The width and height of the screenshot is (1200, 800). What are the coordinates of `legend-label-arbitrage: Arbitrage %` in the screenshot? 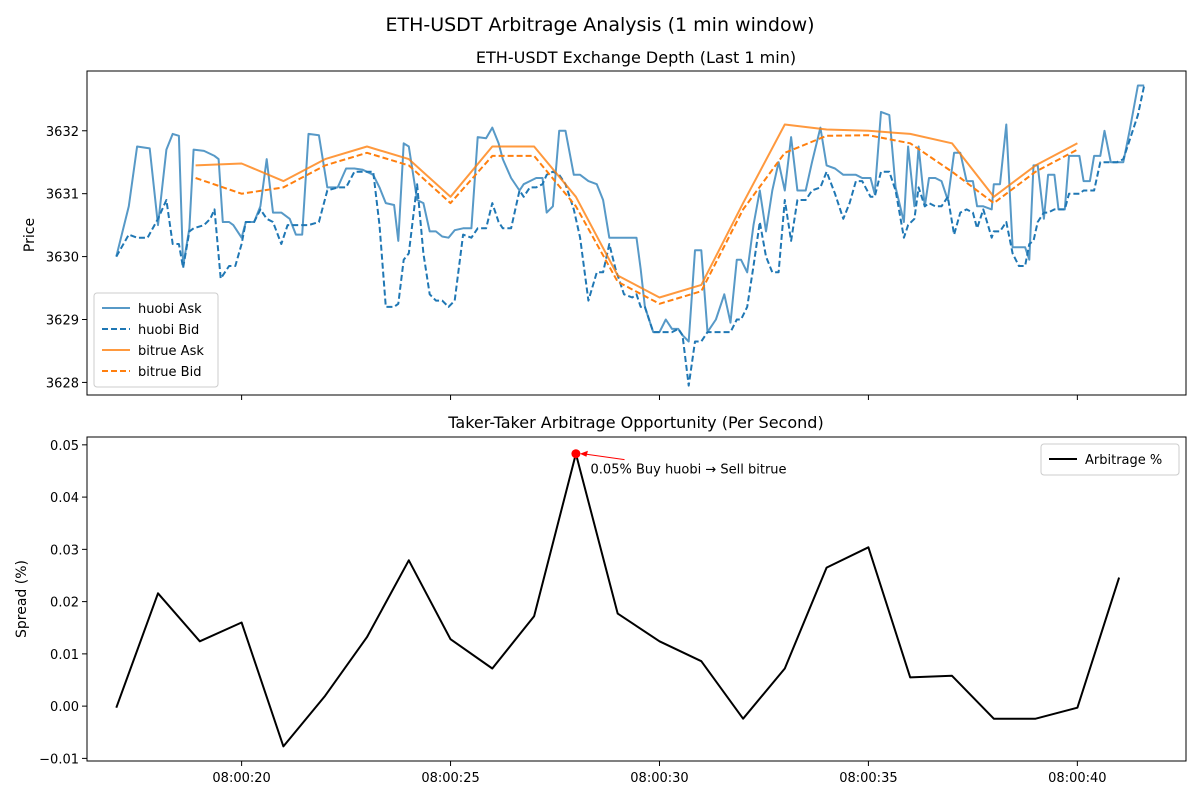 It's located at (1123, 460).